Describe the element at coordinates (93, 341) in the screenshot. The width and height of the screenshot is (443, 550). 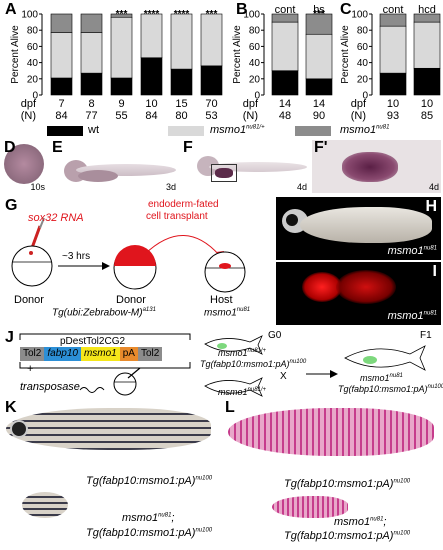
I see `plasmid-name: pDestTol2CG2` at that location.